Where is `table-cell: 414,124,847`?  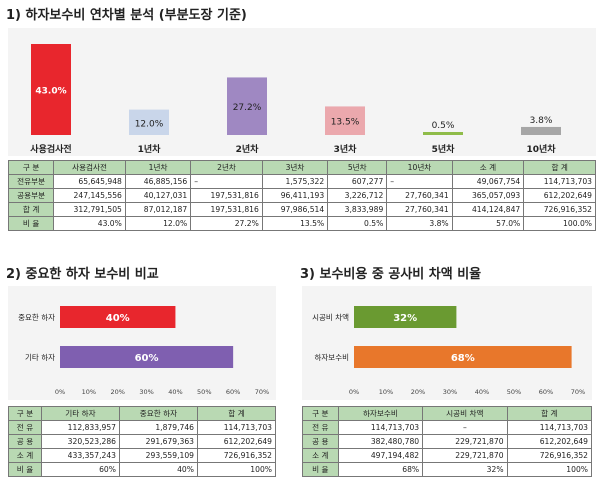
table-cell: 414,124,847 is located at coordinates (488, 209).